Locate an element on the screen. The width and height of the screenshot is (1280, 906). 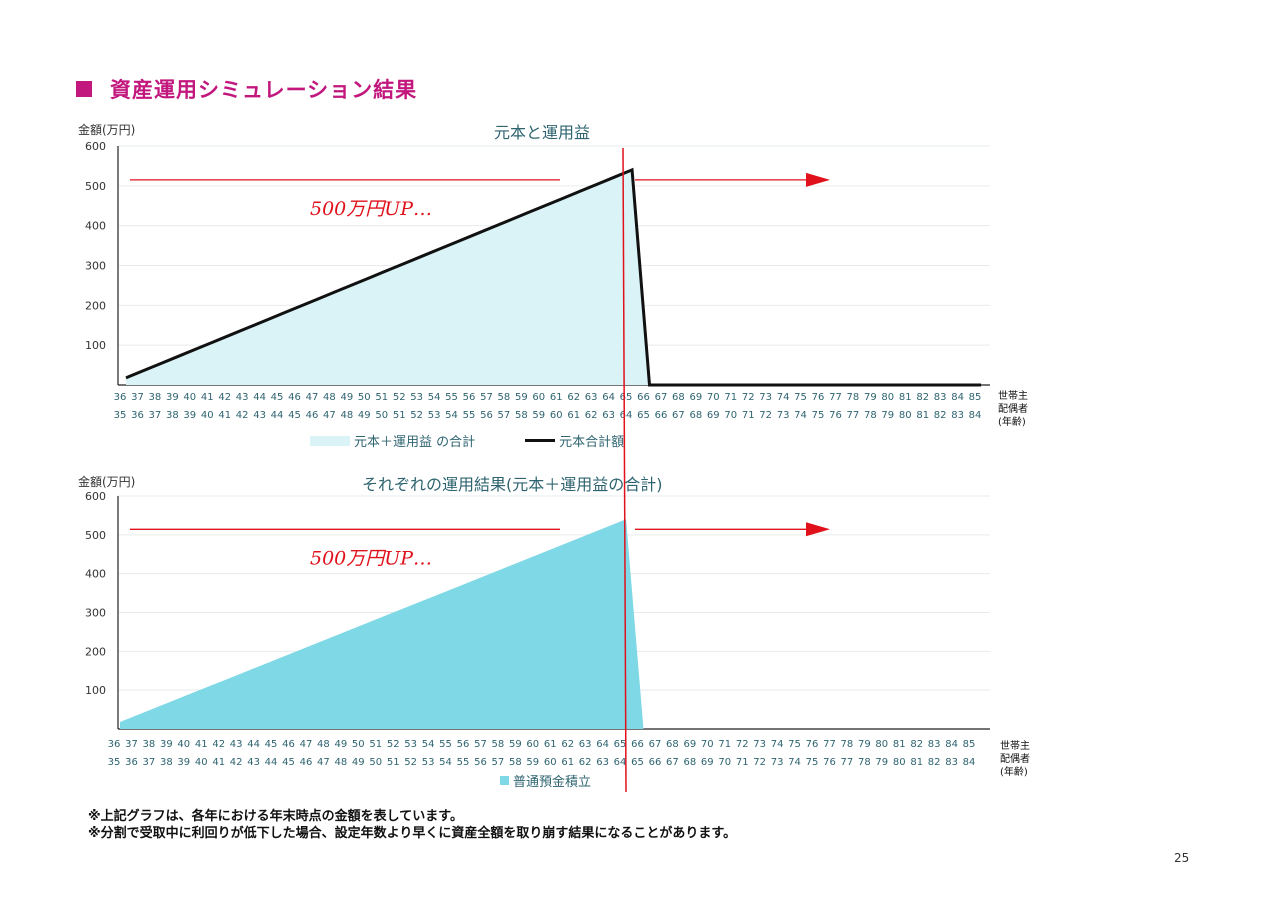
chart2-xtick-primary: 83 is located at coordinates (934, 744).